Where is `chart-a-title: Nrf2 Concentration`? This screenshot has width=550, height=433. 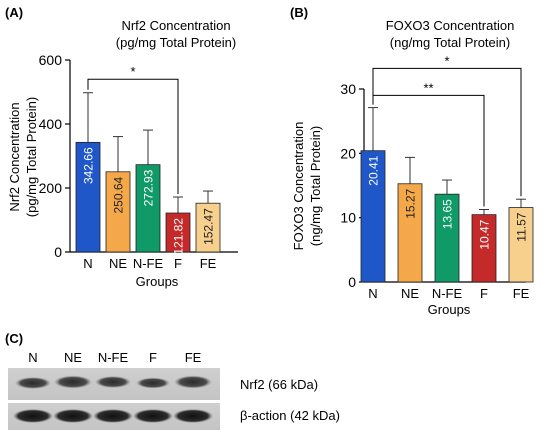 chart-a-title: Nrf2 Concentration is located at coordinates (175, 25).